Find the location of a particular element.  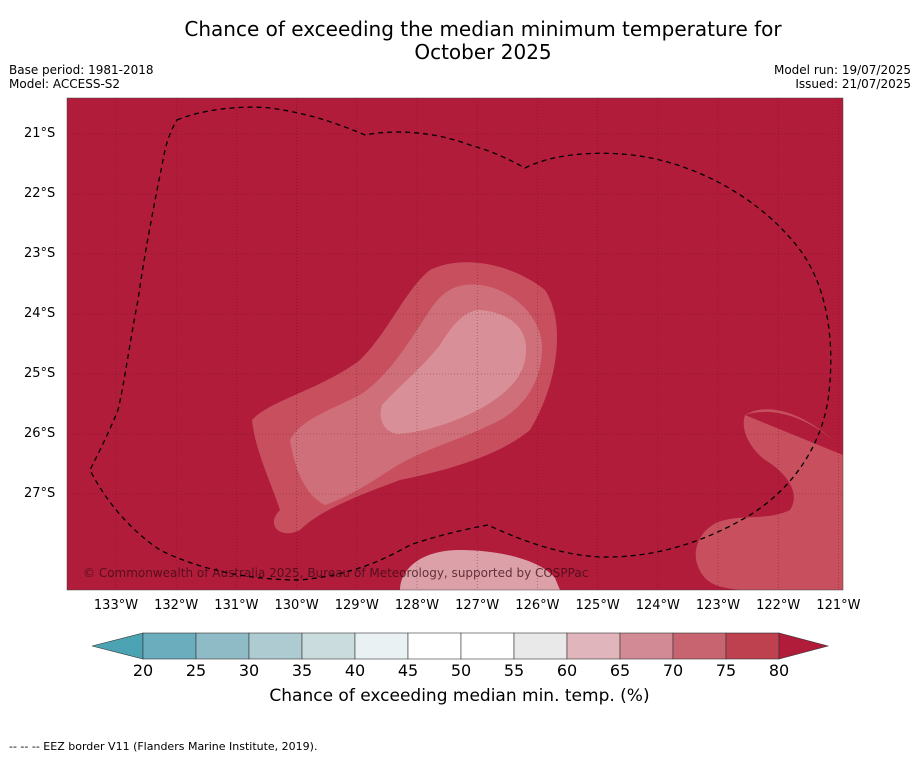

latitude-label: 27°S is located at coordinates (40, 493).